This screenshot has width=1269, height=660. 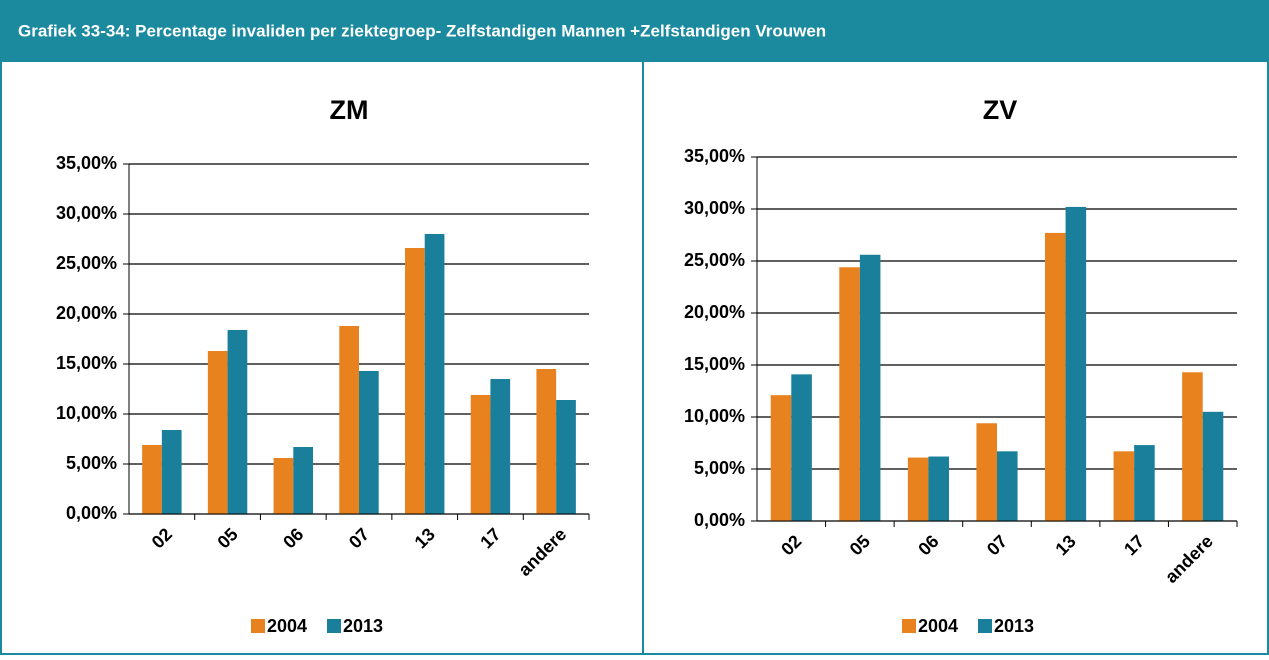 I want to click on header-bar, so click(x=634, y=31).